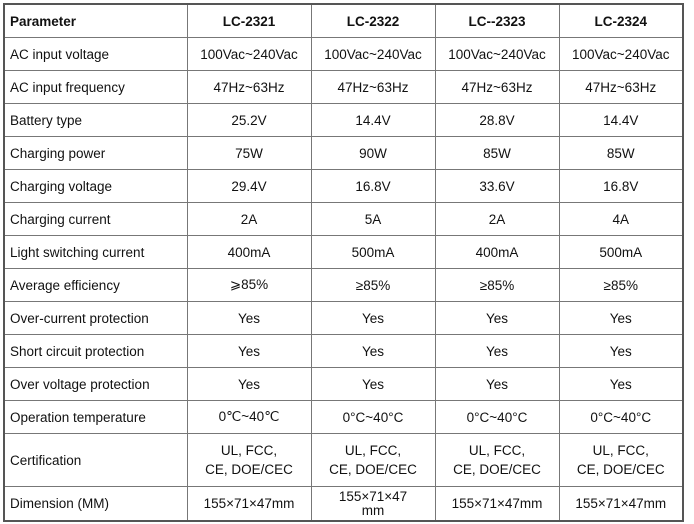  Describe the element at coordinates (95, 285) in the screenshot. I see `row-label: Average efficiency` at that location.